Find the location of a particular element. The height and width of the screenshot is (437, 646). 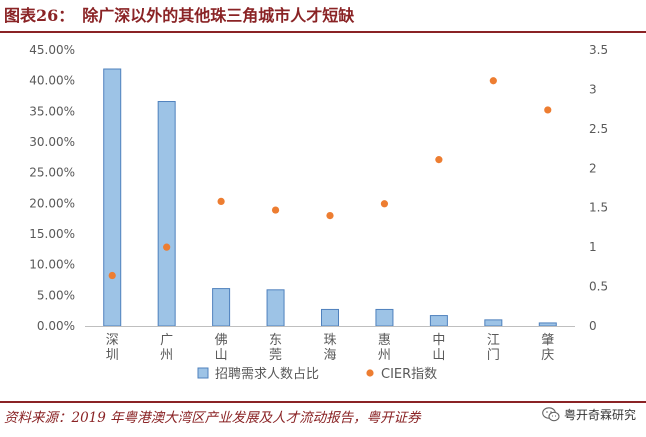

y-tick-label-right: 0.5 is located at coordinates (598, 287).